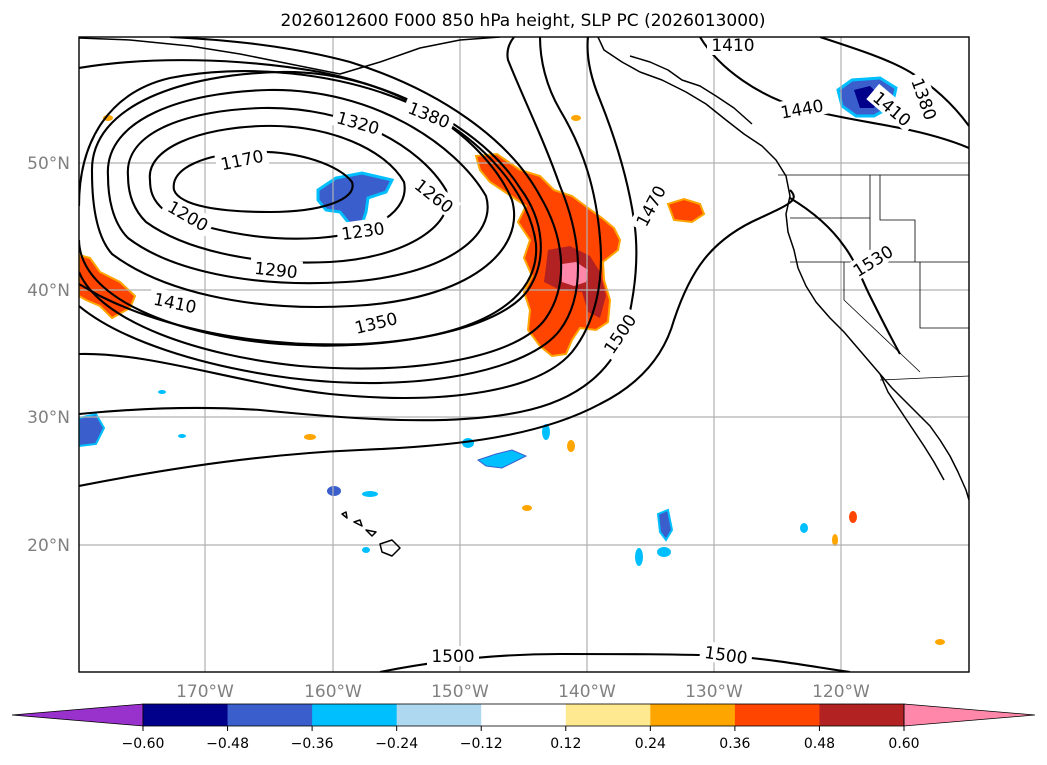 The image size is (1047, 765). Describe the element at coordinates (575, 274) in the screenshot. I see `positive-field-pink` at that location.